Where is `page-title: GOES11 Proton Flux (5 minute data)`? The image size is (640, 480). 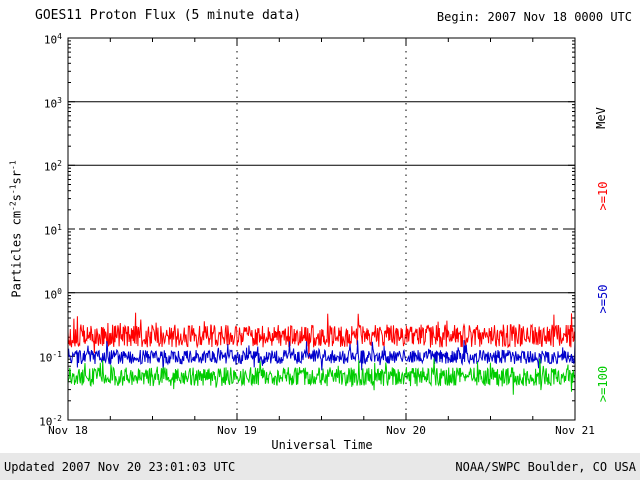
page-title: GOES11 Proton Flux (5 minute data) is located at coordinates (168, 15).